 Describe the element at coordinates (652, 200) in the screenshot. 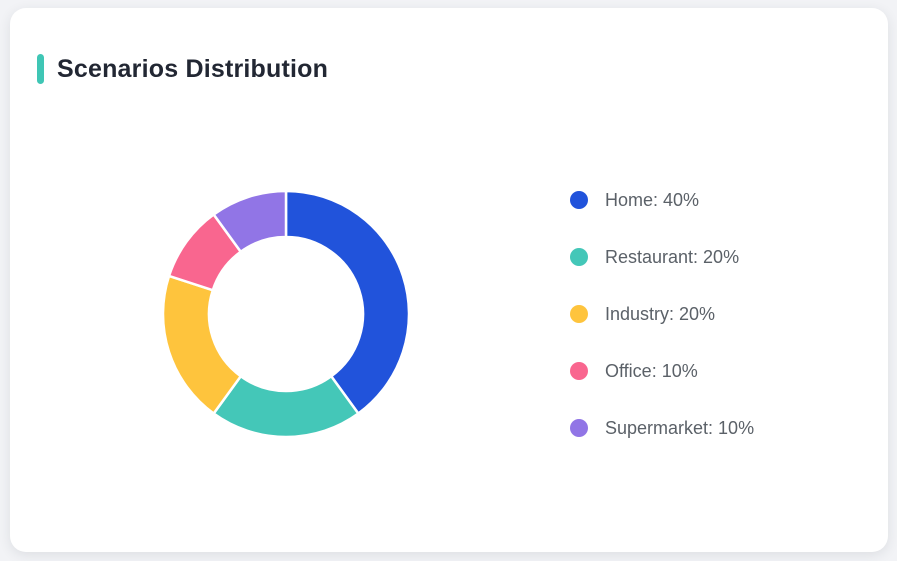

I see `legend-label: Home: 40%` at that location.